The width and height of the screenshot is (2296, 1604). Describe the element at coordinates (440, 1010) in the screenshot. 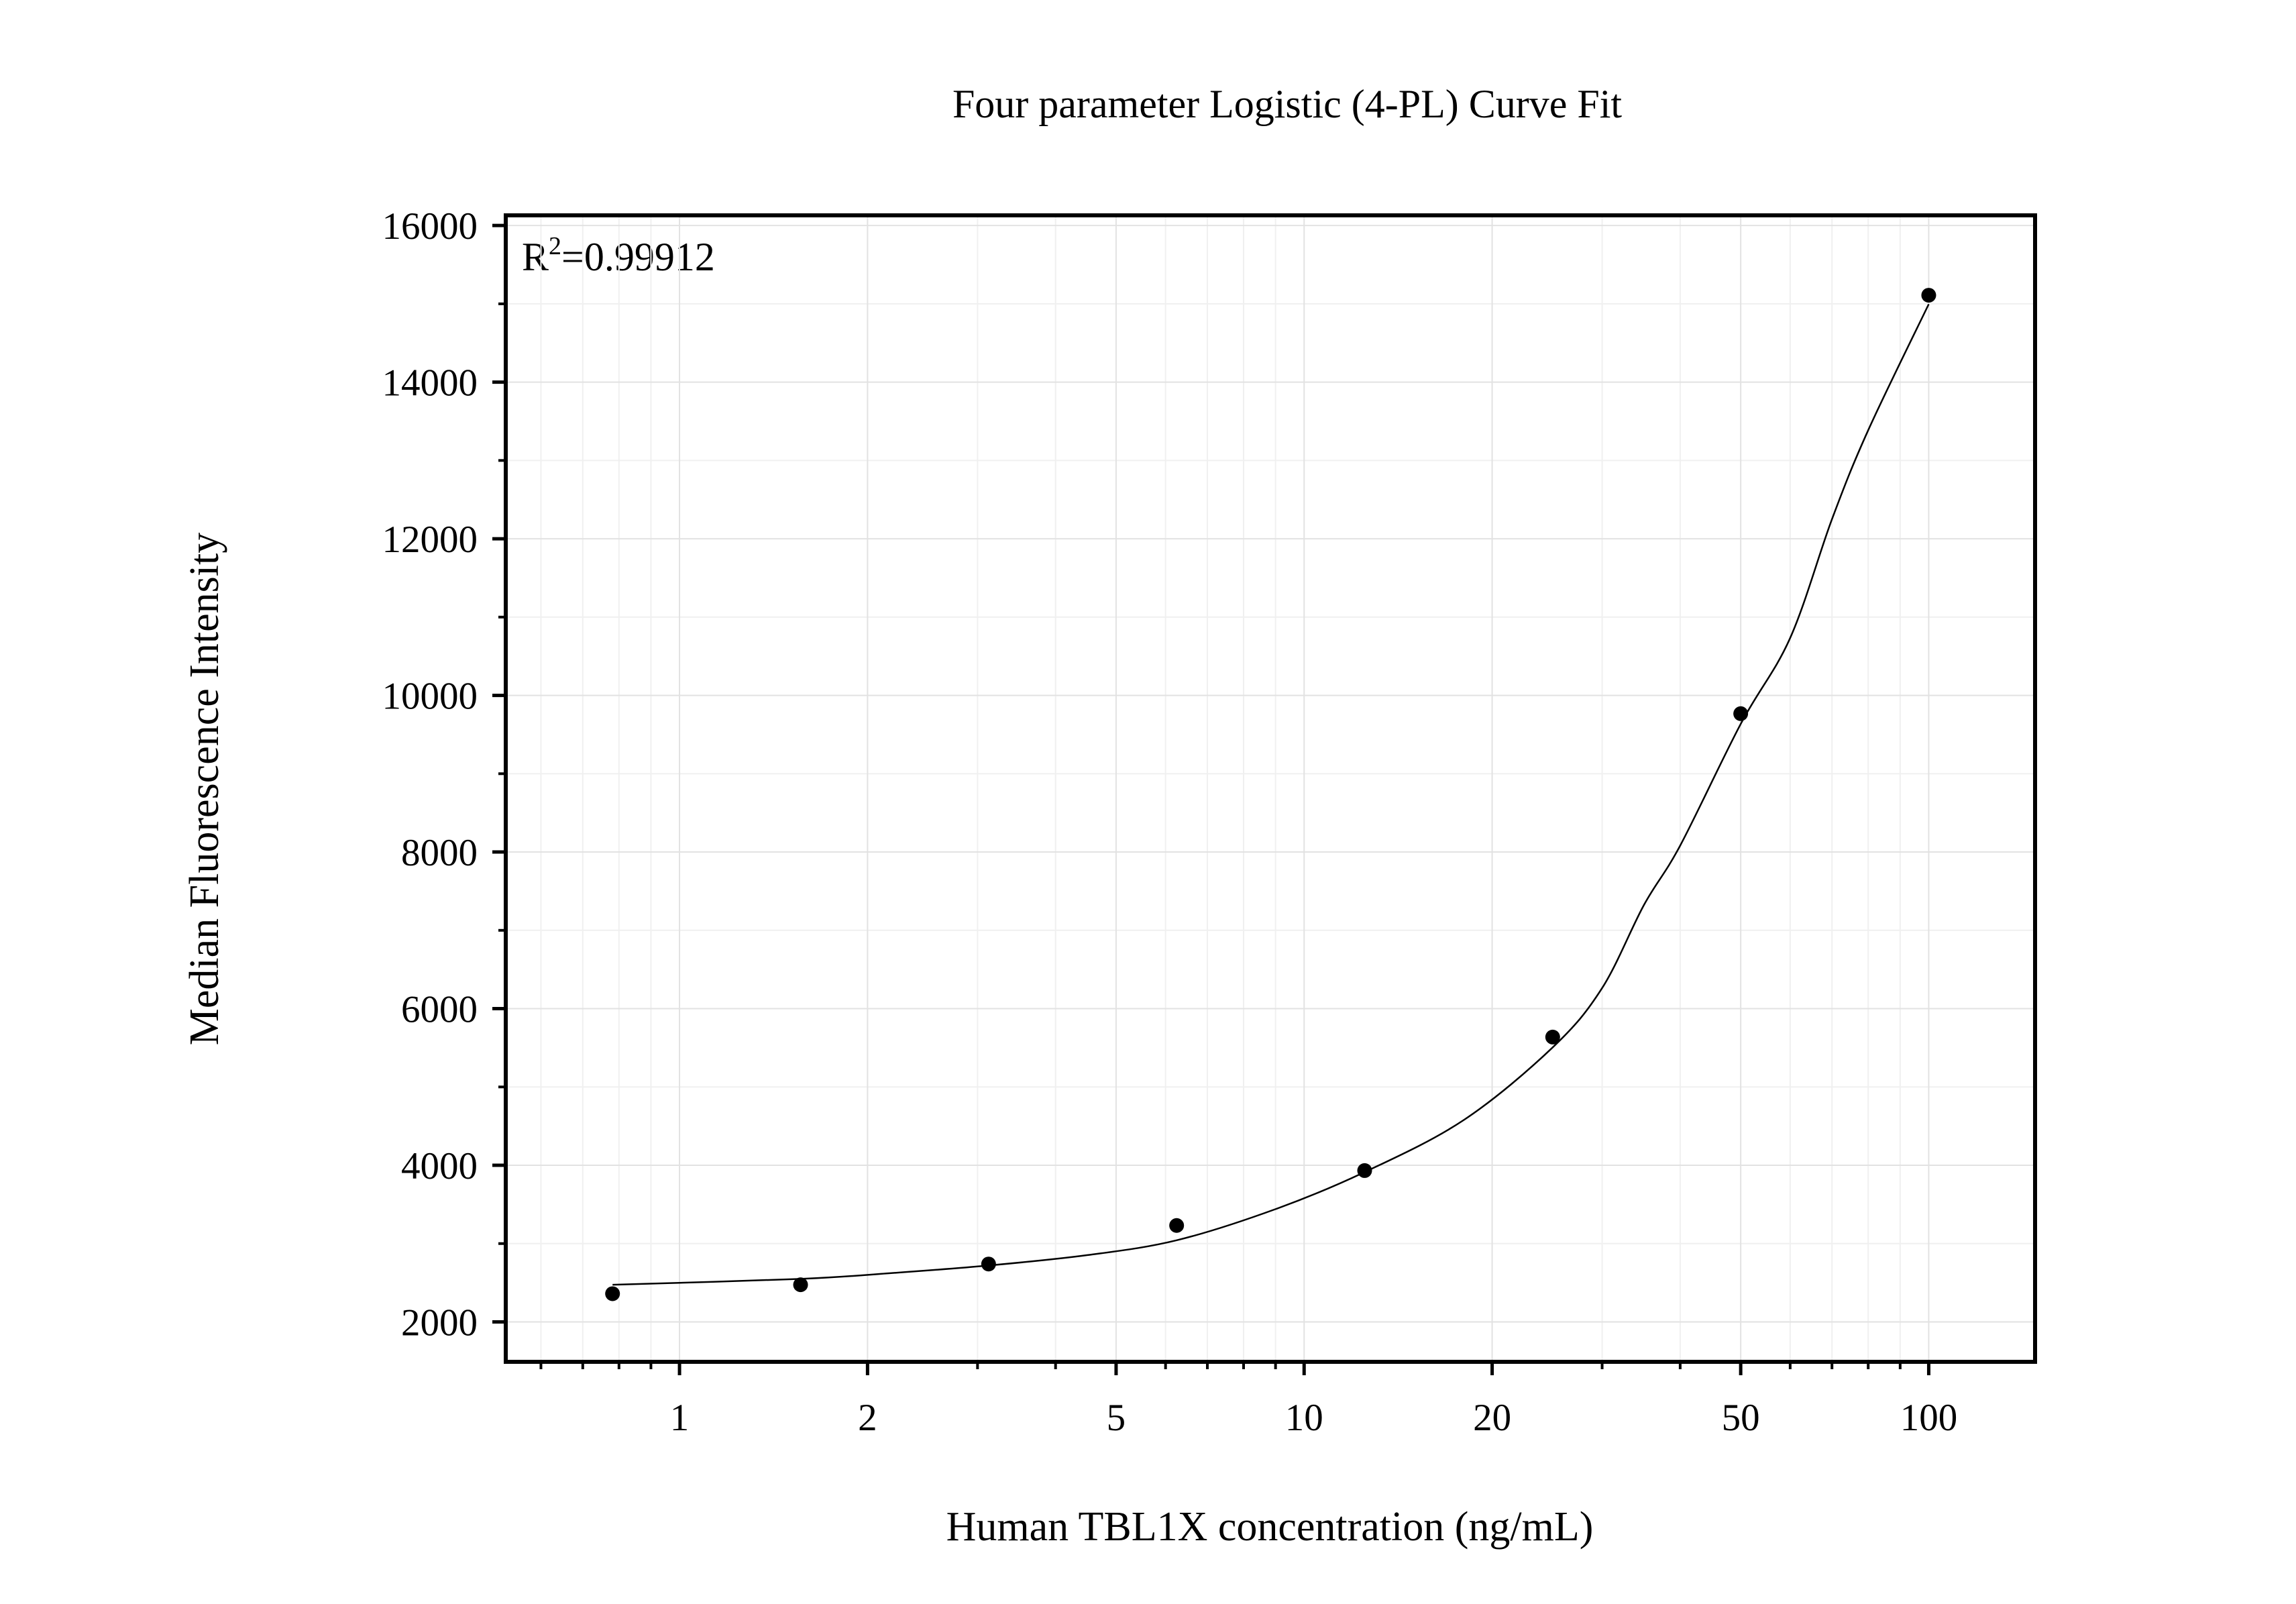

I see `y-tick-label: 6000` at that location.